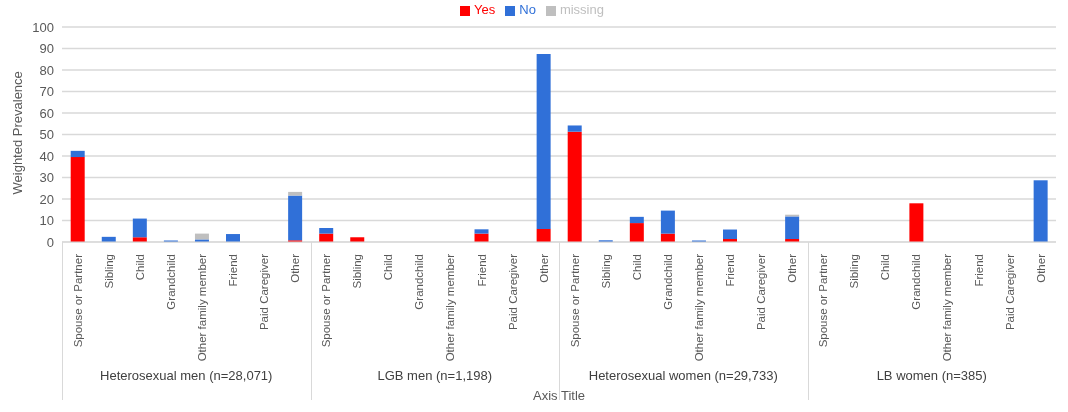 The height and width of the screenshot is (412, 1068). What do you see at coordinates (46, 49) in the screenshot?
I see `y-tick-label: 90` at bounding box center [46, 49].